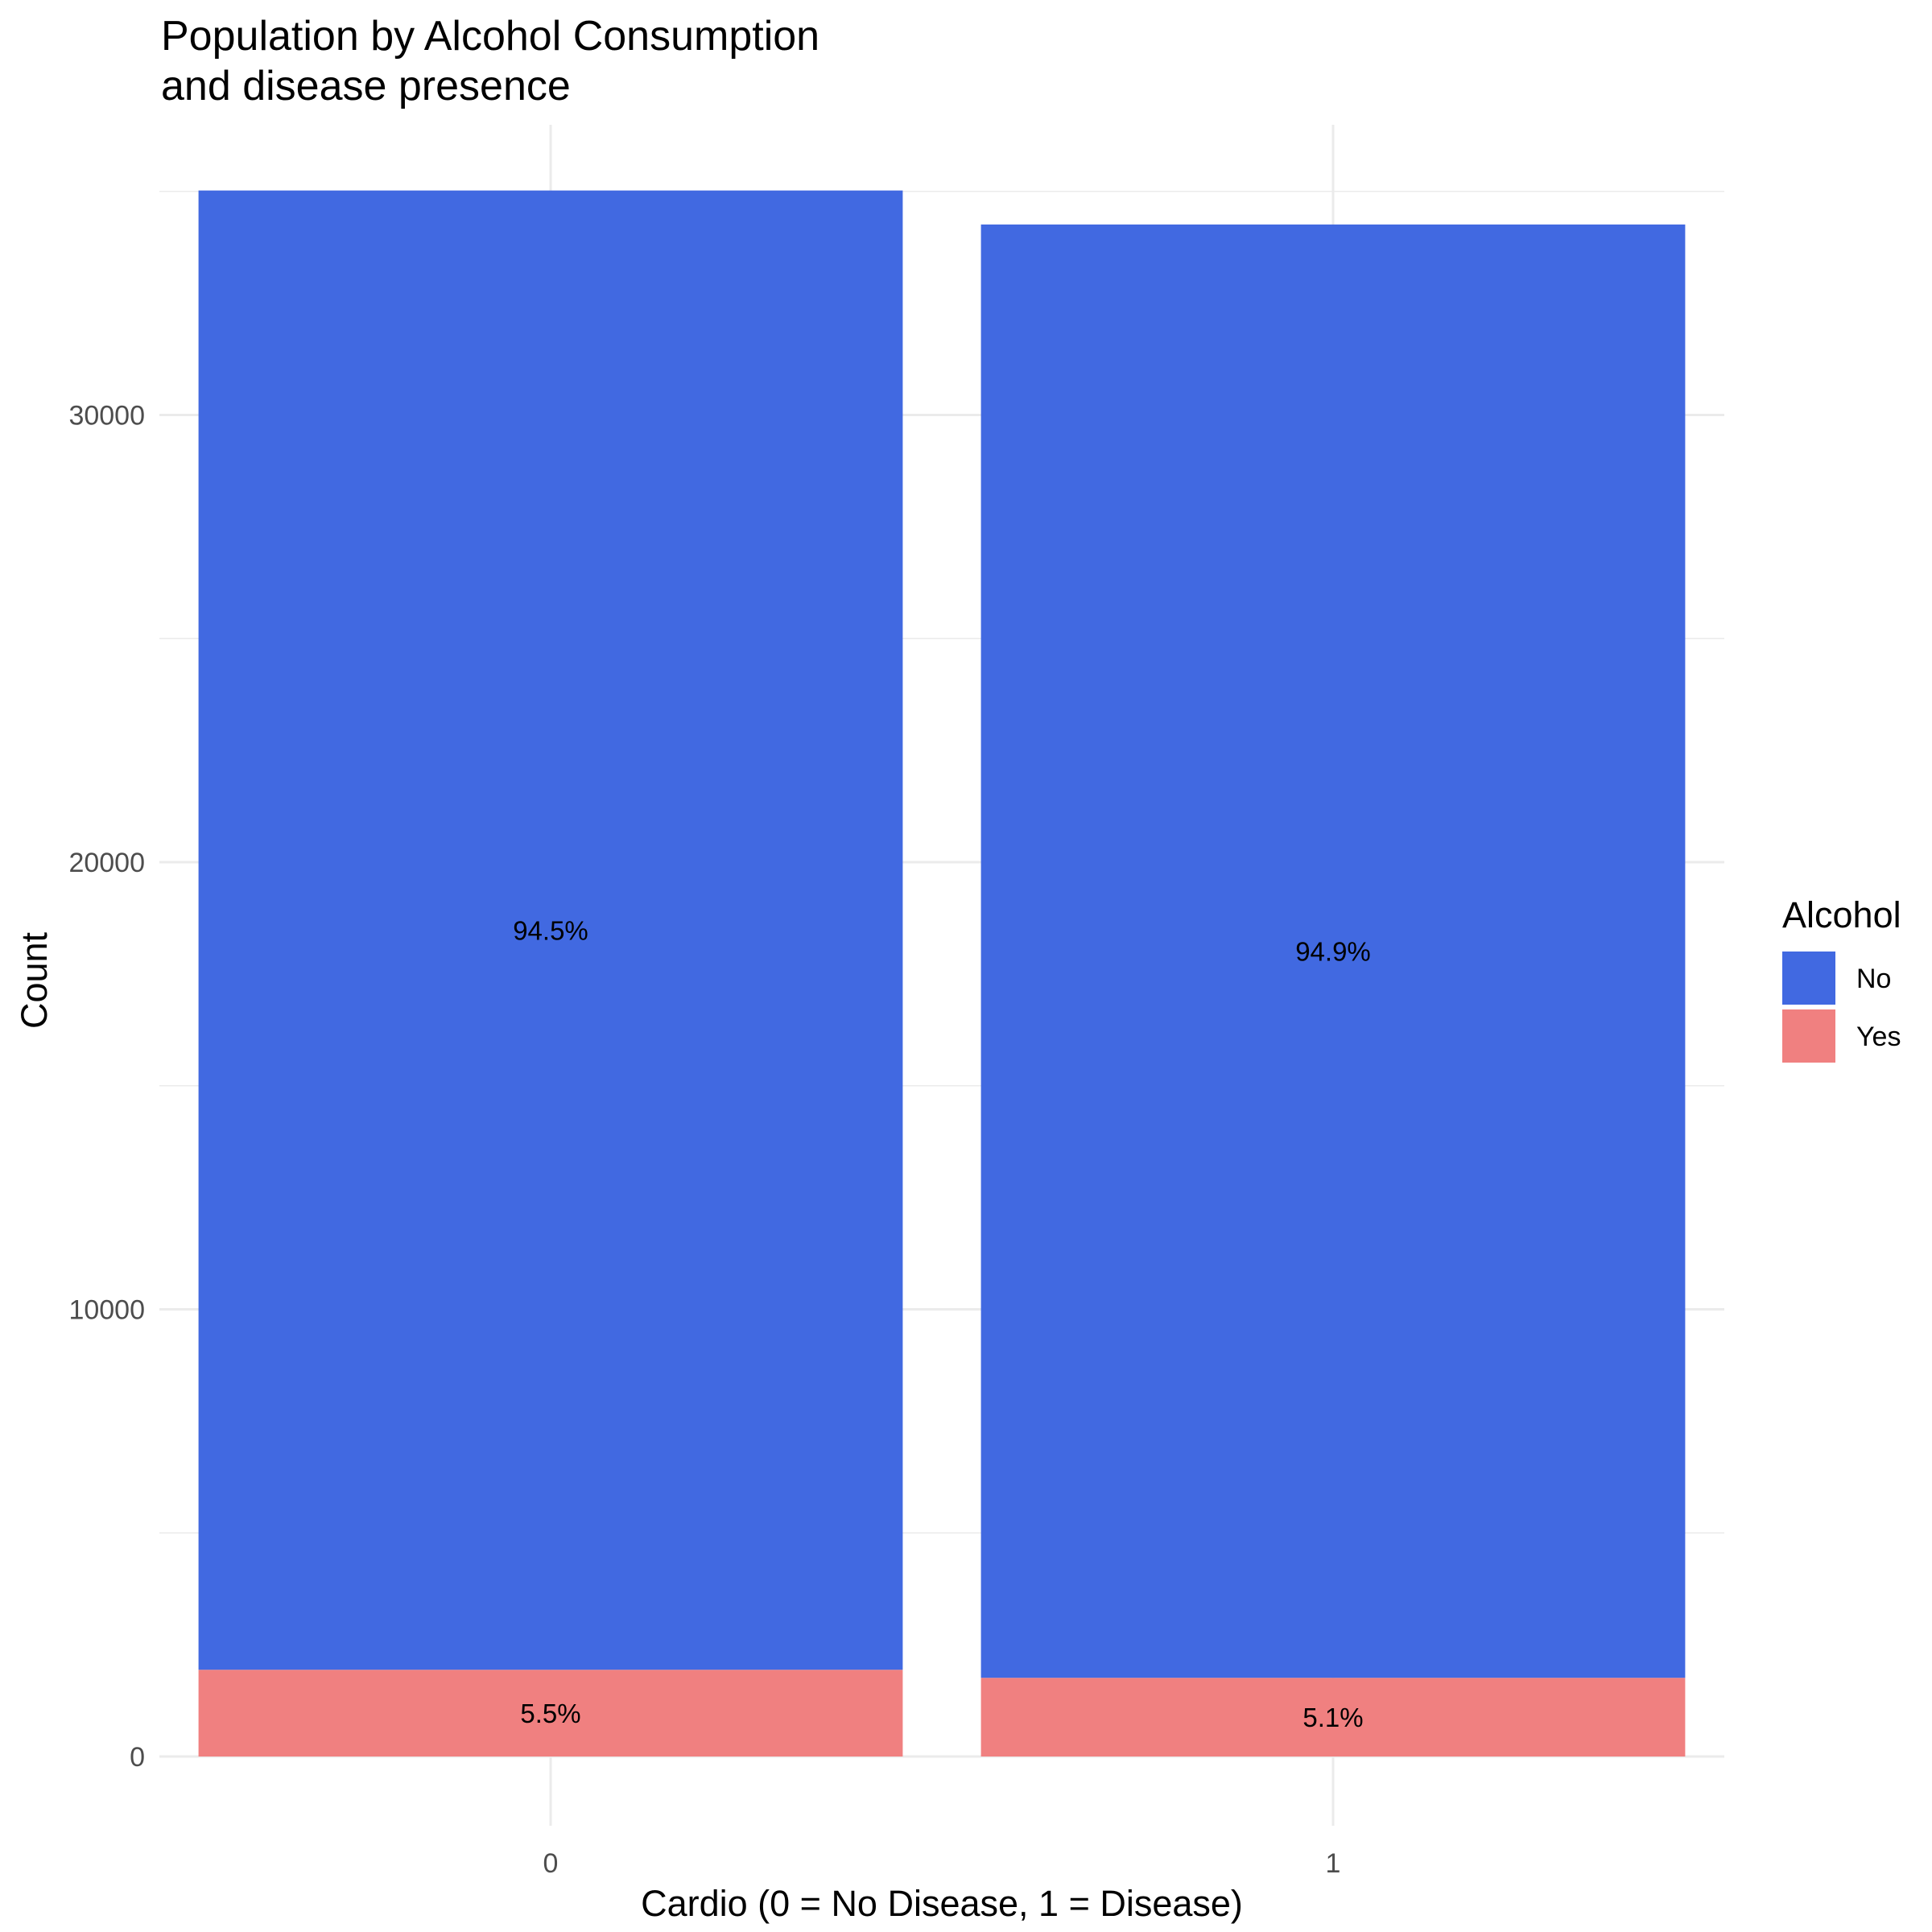 This screenshot has width=1932, height=1932. I want to click on y-tick-label: 20000, so click(106, 863).